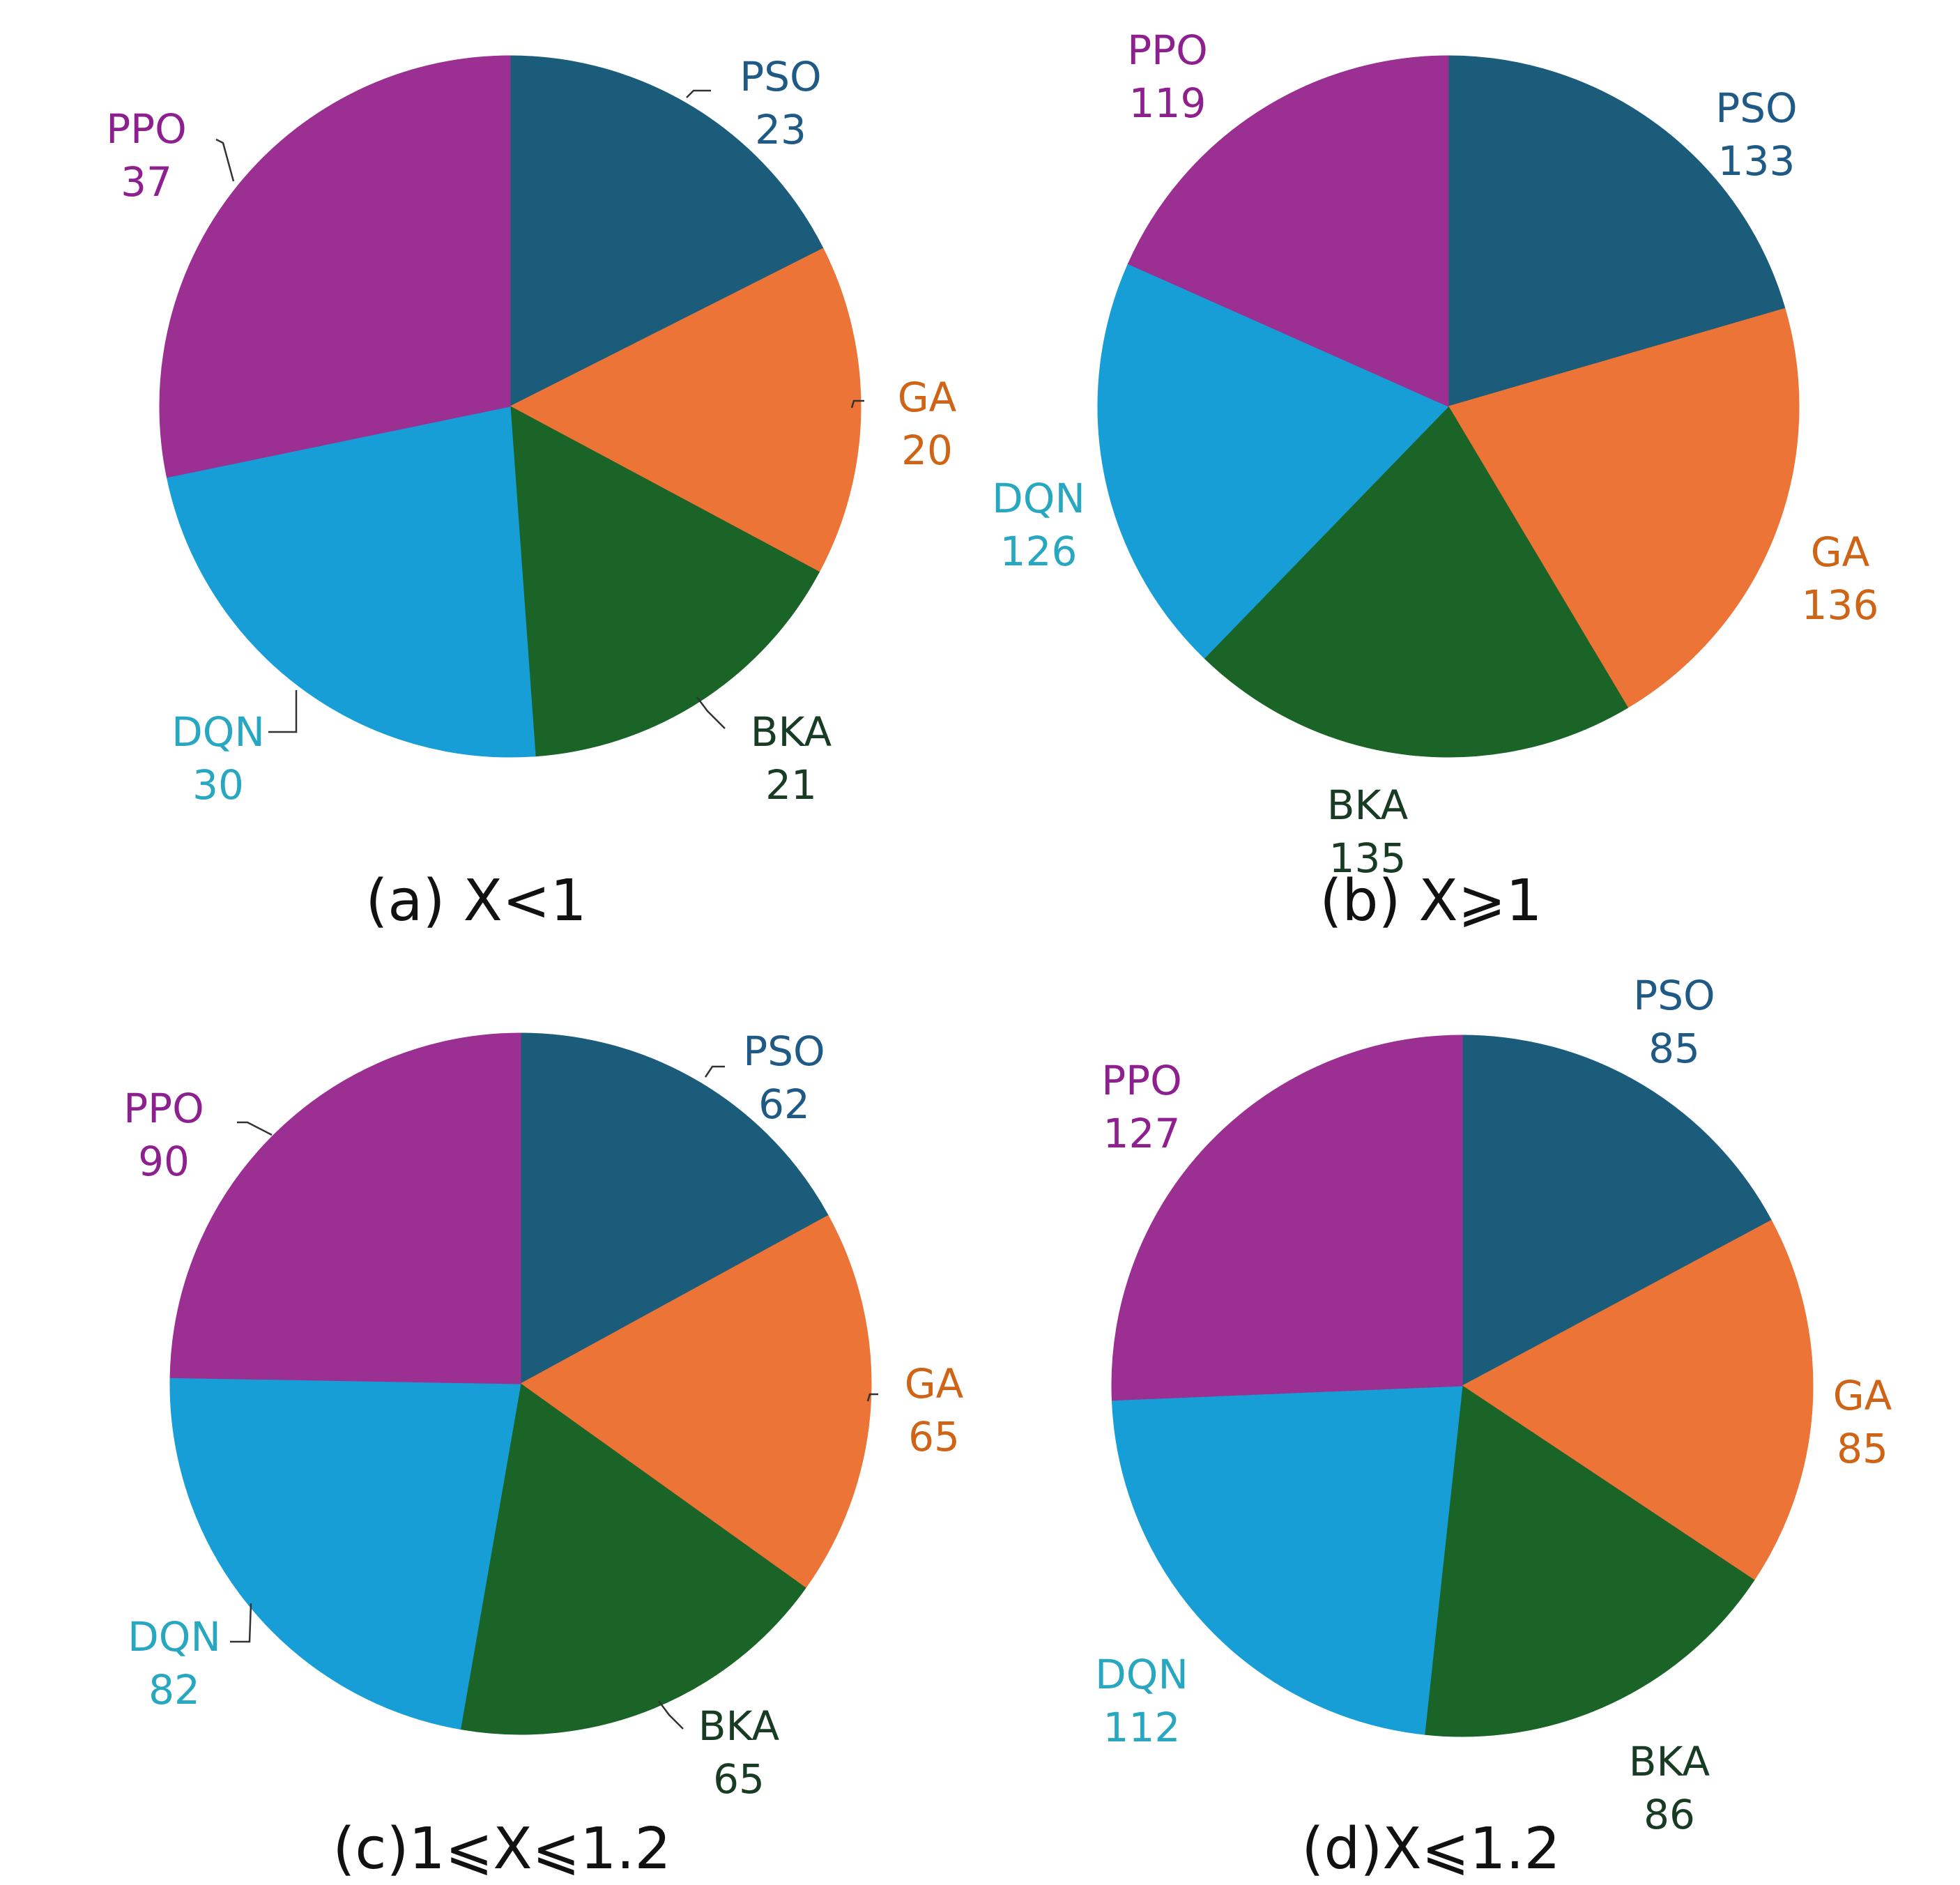 Image resolution: width=1960 pixels, height=1885 pixels. Describe the element at coordinates (927, 450) in the screenshot. I see `slice-label-value-ga: 20` at that location.